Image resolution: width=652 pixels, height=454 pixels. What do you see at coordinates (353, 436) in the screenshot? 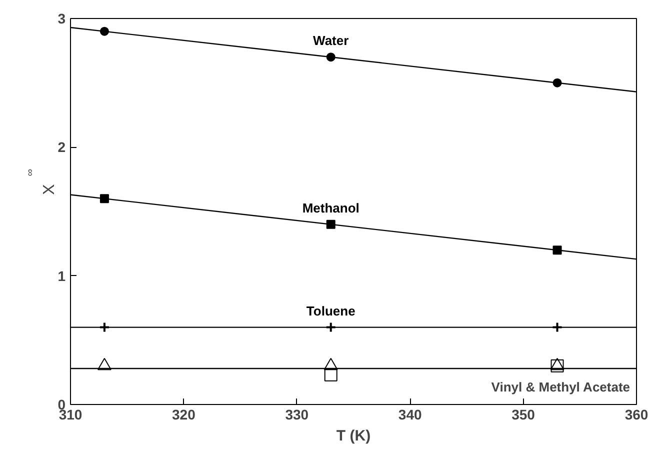
I see `x-axis-title: T (K)` at bounding box center [353, 436].